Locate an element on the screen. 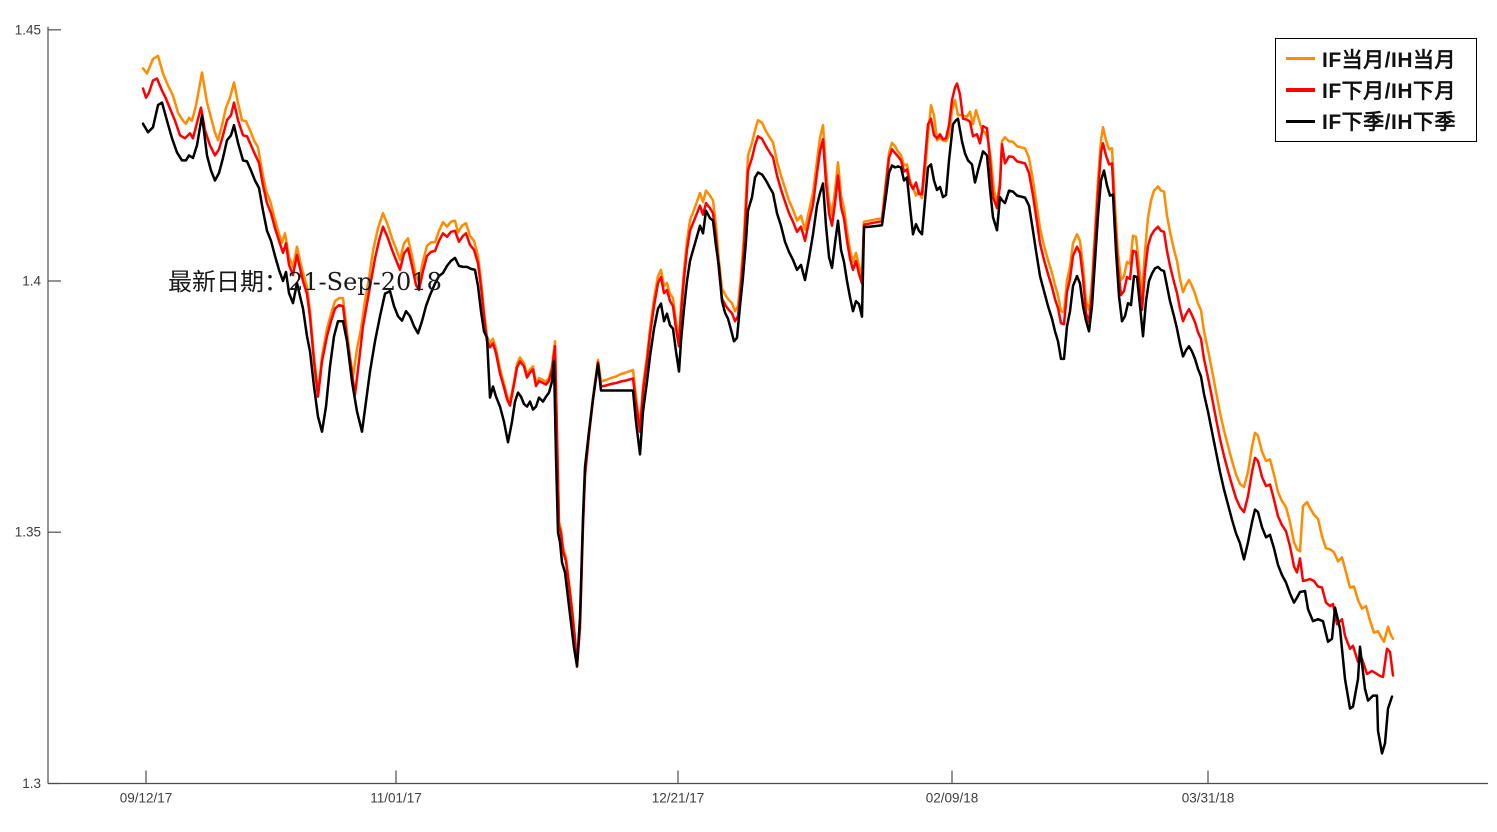  x-tick-label: 02/09/18 is located at coordinates (952, 798).